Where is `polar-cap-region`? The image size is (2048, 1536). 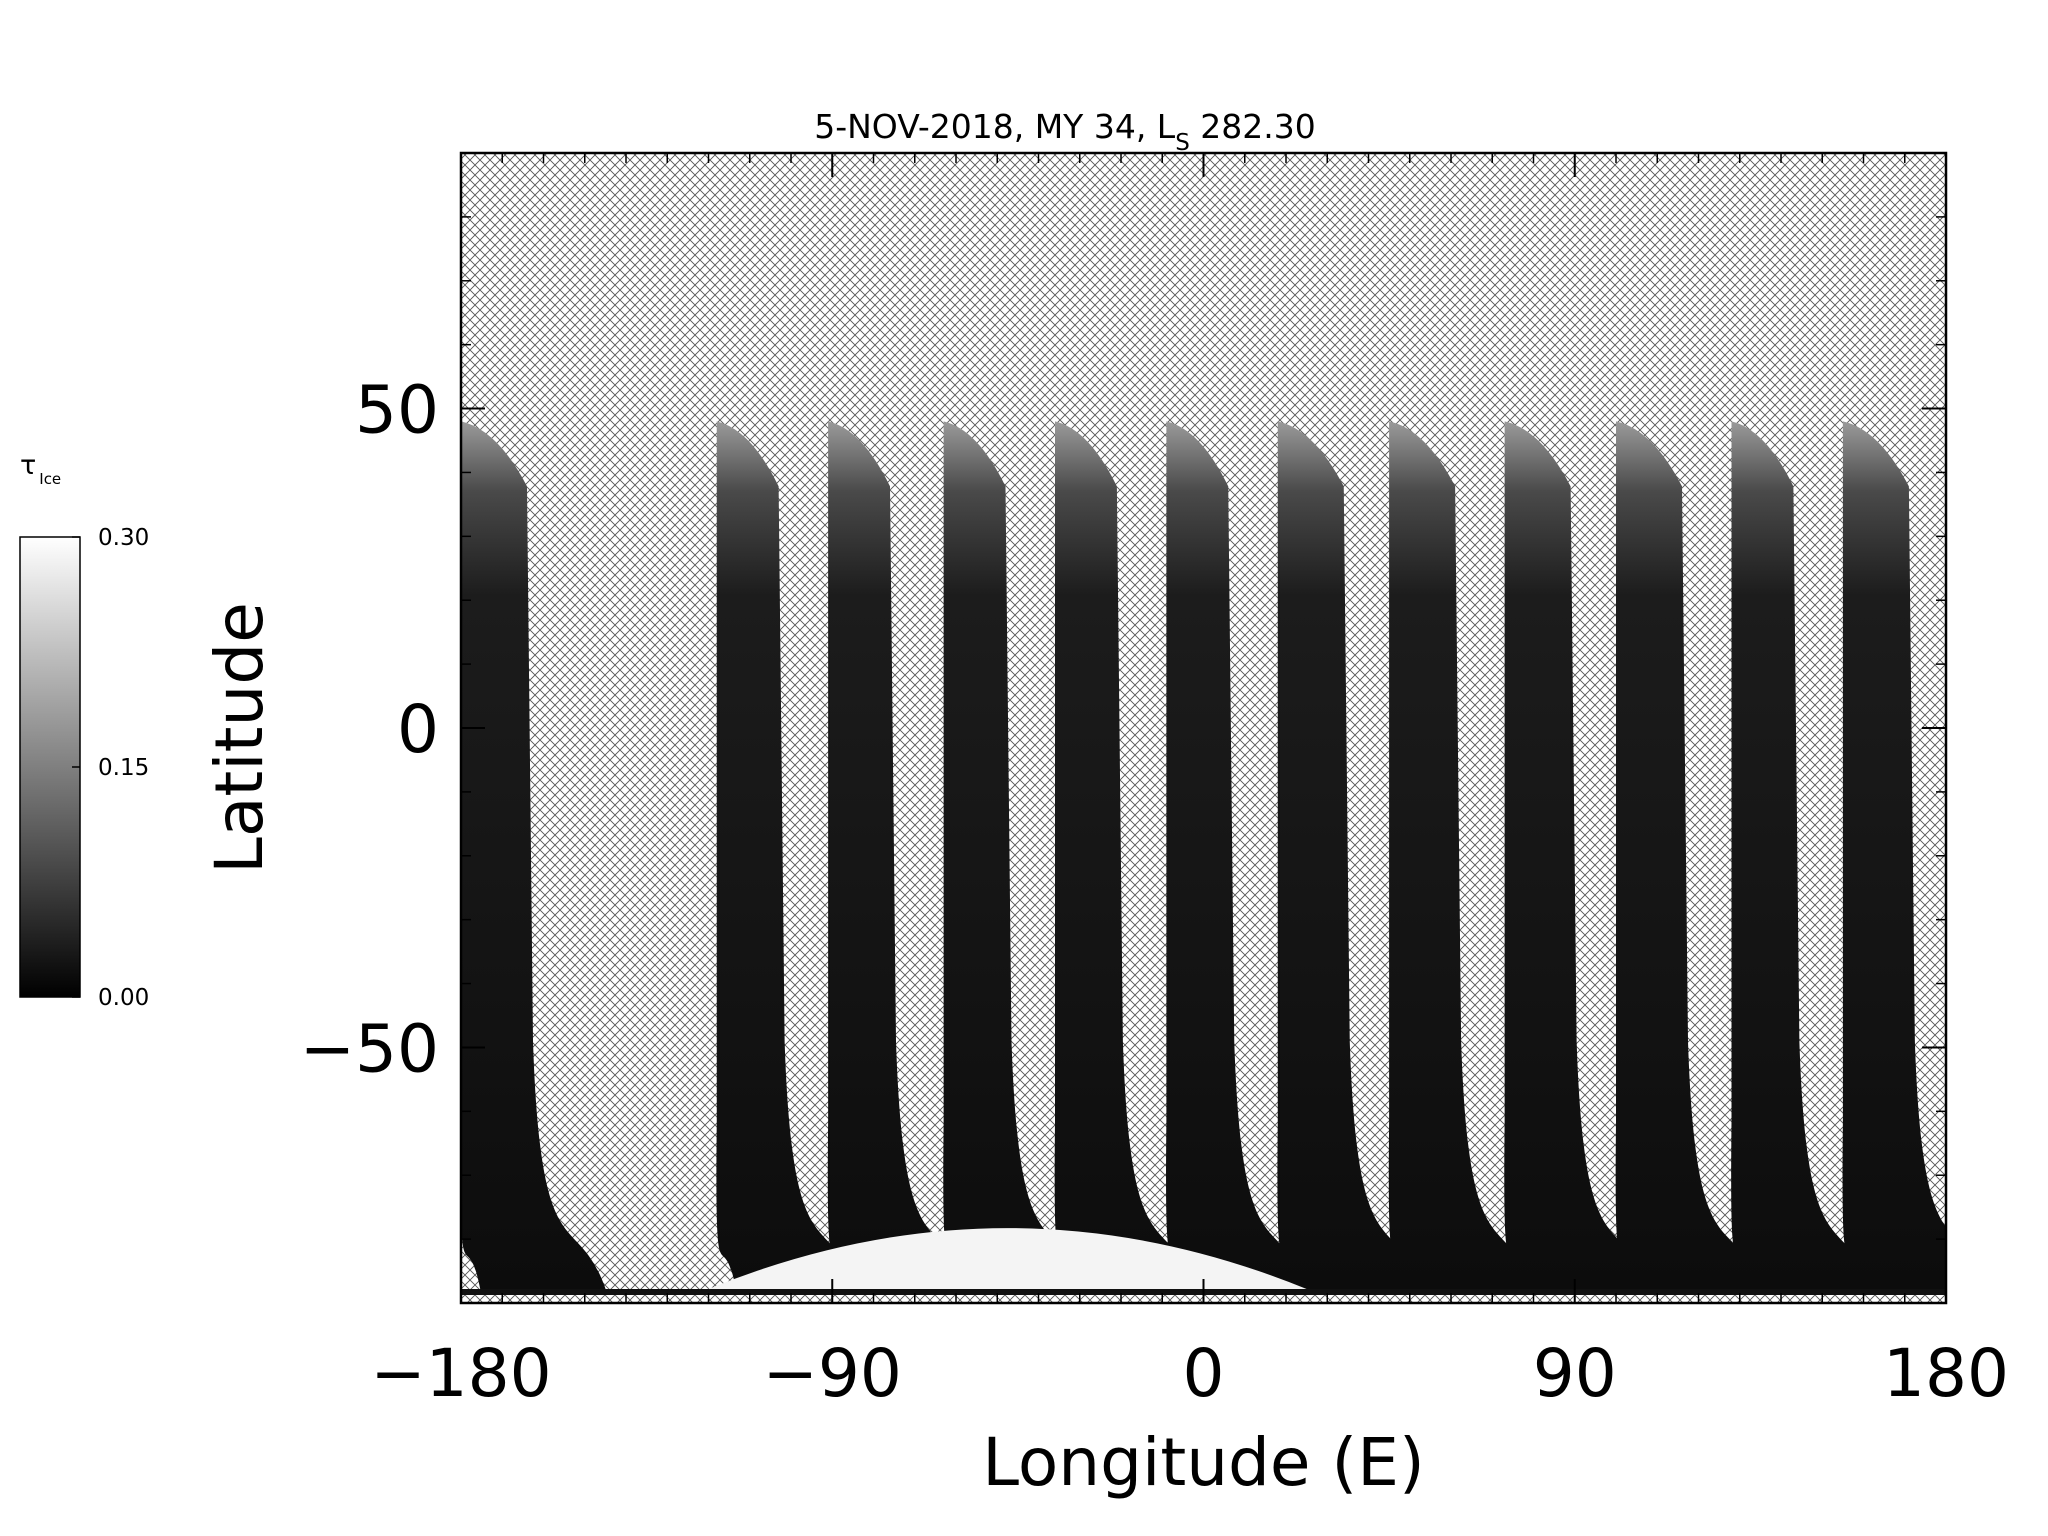
polar-cap-region is located at coordinates (1007, 1258).